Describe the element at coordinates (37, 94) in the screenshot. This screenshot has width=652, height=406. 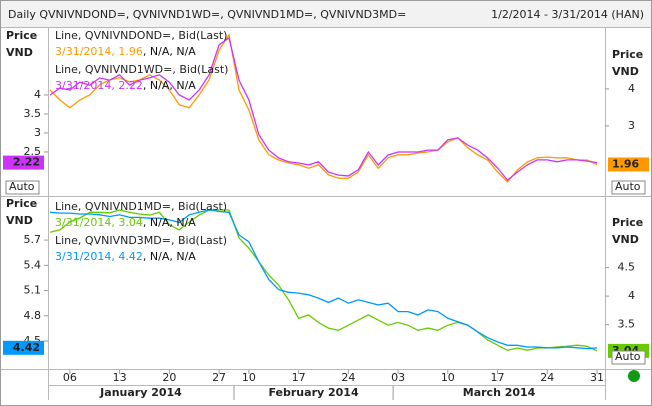
I see `y-tick-label: 4` at that location.